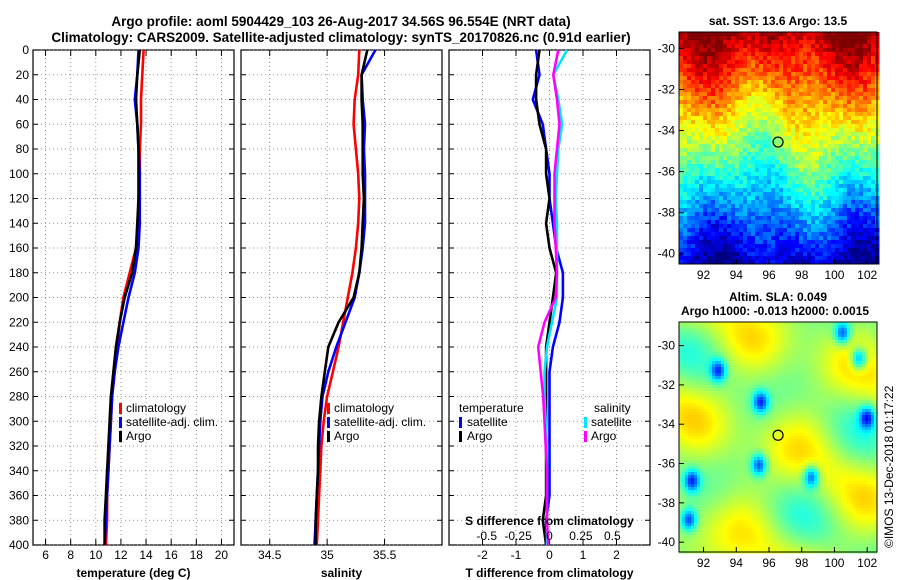 This screenshot has height=580, width=900. What do you see at coordinates (23, 75) in the screenshot?
I see `depth-tick-label: 20` at bounding box center [23, 75].